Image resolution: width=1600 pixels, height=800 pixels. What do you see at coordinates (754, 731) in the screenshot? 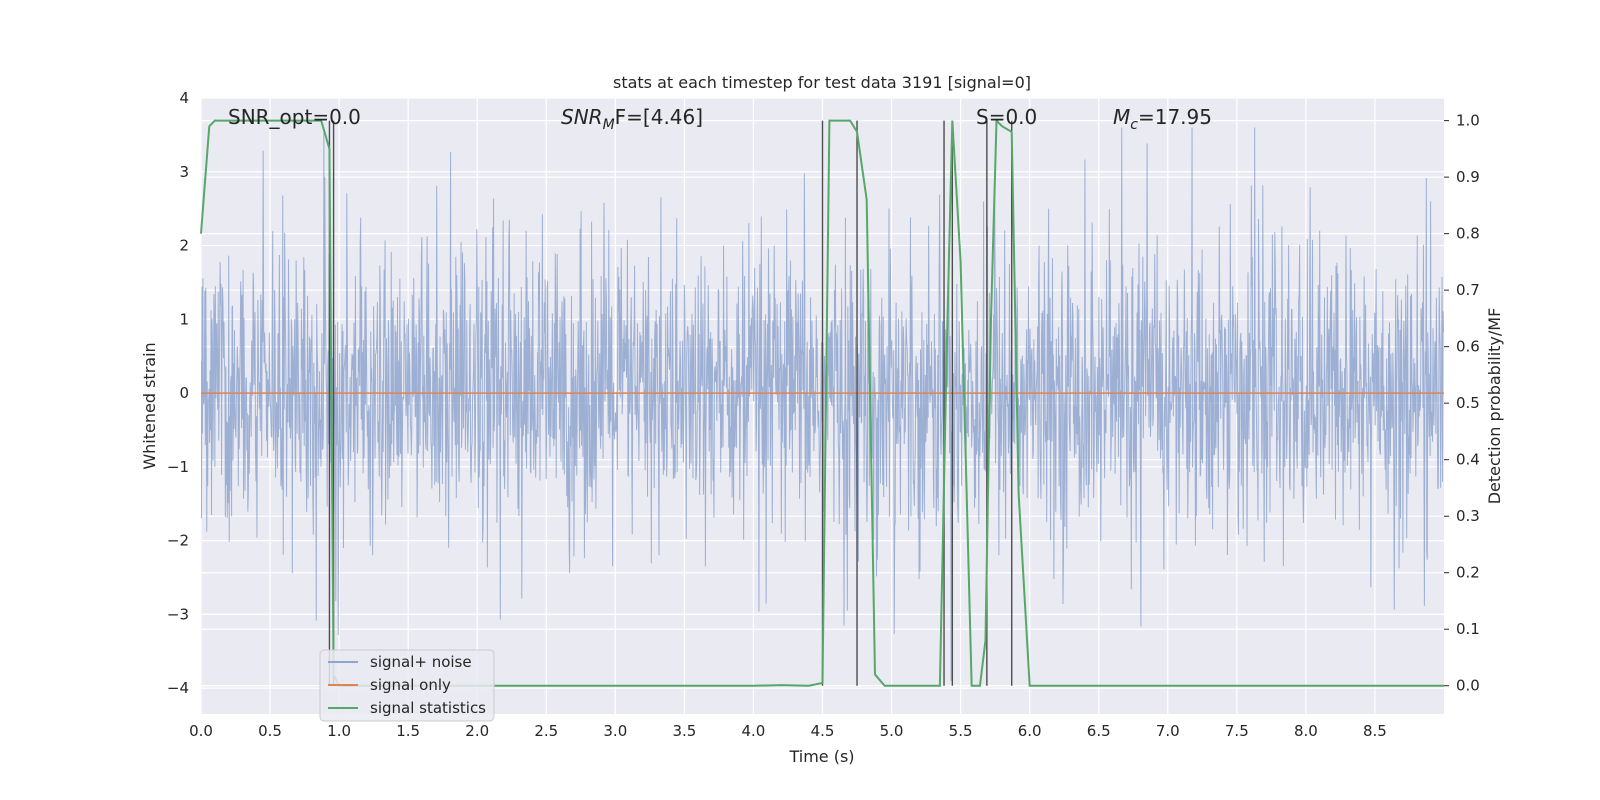
I see `x-tick-label: 4.0` at bounding box center [754, 731].